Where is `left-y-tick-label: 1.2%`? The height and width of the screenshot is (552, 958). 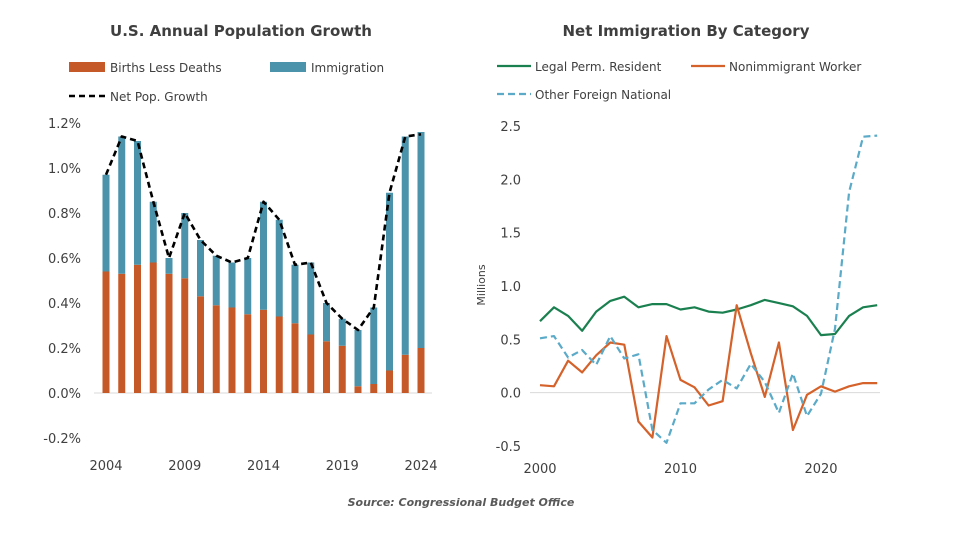 left-y-tick-label: 1.2% is located at coordinates (64, 124).